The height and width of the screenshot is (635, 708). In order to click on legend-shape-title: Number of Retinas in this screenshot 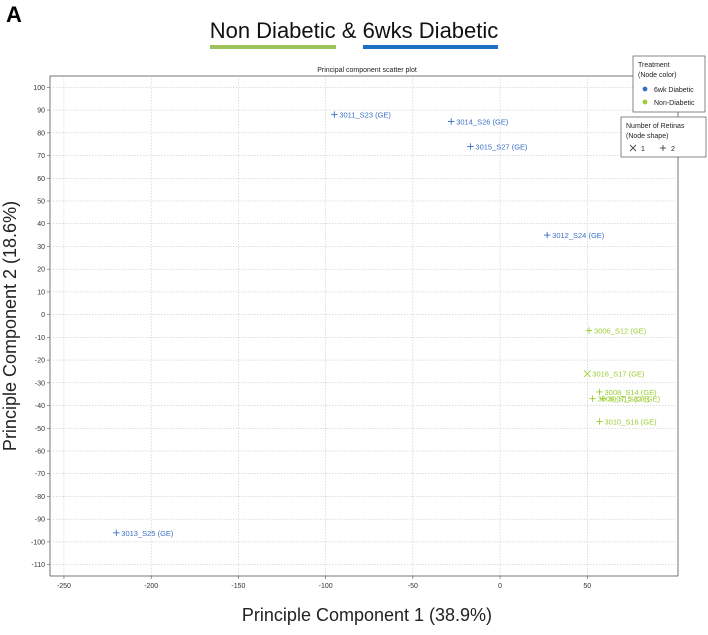, I will do `click(655, 126)`.